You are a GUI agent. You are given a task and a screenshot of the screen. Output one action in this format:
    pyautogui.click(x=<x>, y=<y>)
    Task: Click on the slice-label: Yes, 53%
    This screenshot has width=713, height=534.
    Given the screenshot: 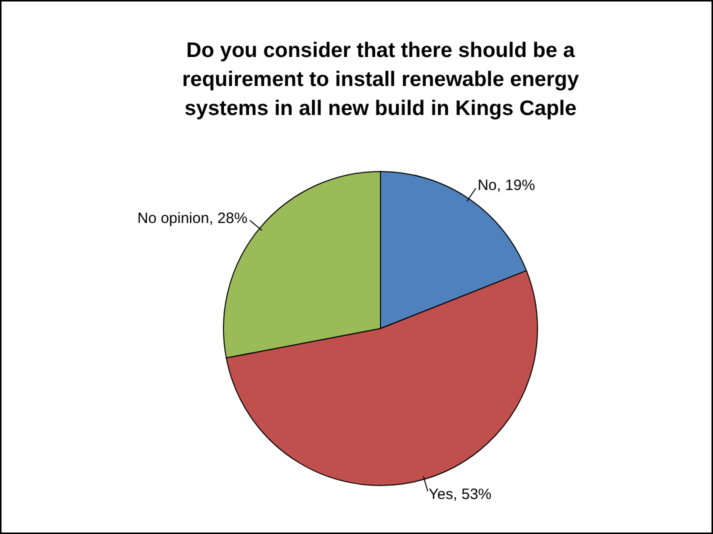 What is the action you would take?
    pyautogui.click(x=460, y=494)
    